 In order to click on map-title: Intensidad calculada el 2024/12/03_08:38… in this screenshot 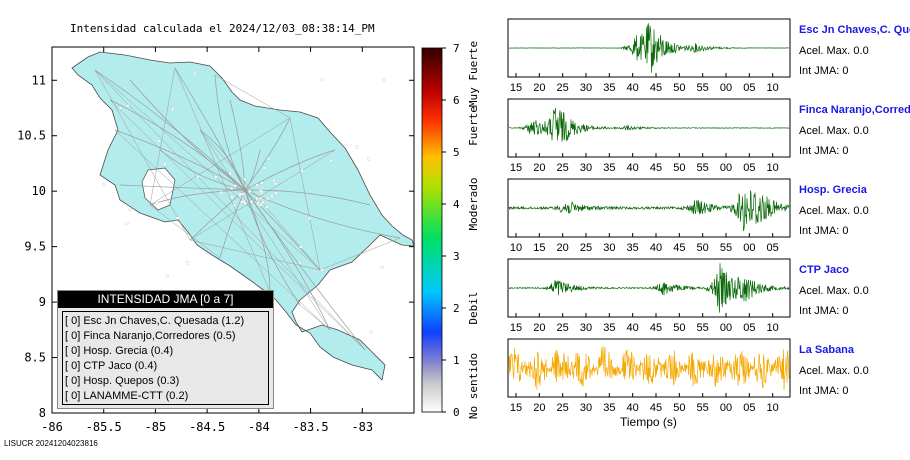, I will do `click(222, 28)`.